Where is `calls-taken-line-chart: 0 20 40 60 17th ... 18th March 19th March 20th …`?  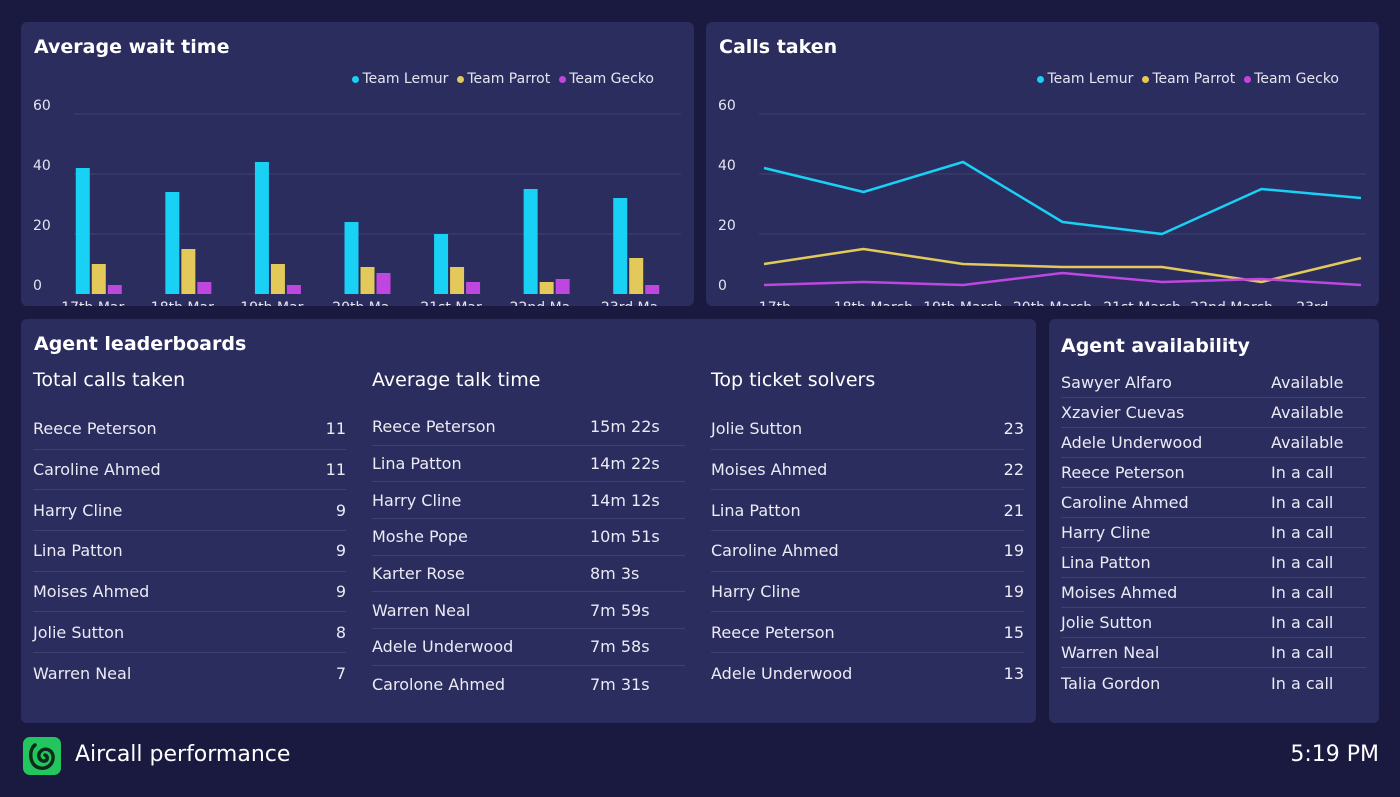 calls-taken-line-chart: 0 20 40 60 17th ... 18th March 19th March 20th … is located at coordinates (1042, 202).